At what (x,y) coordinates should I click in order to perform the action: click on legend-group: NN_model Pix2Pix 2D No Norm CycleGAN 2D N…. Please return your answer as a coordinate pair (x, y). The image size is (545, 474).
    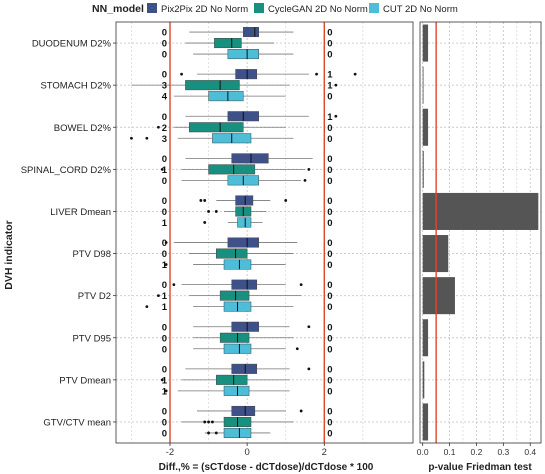
    Looking at the image, I should click on (275, 9).